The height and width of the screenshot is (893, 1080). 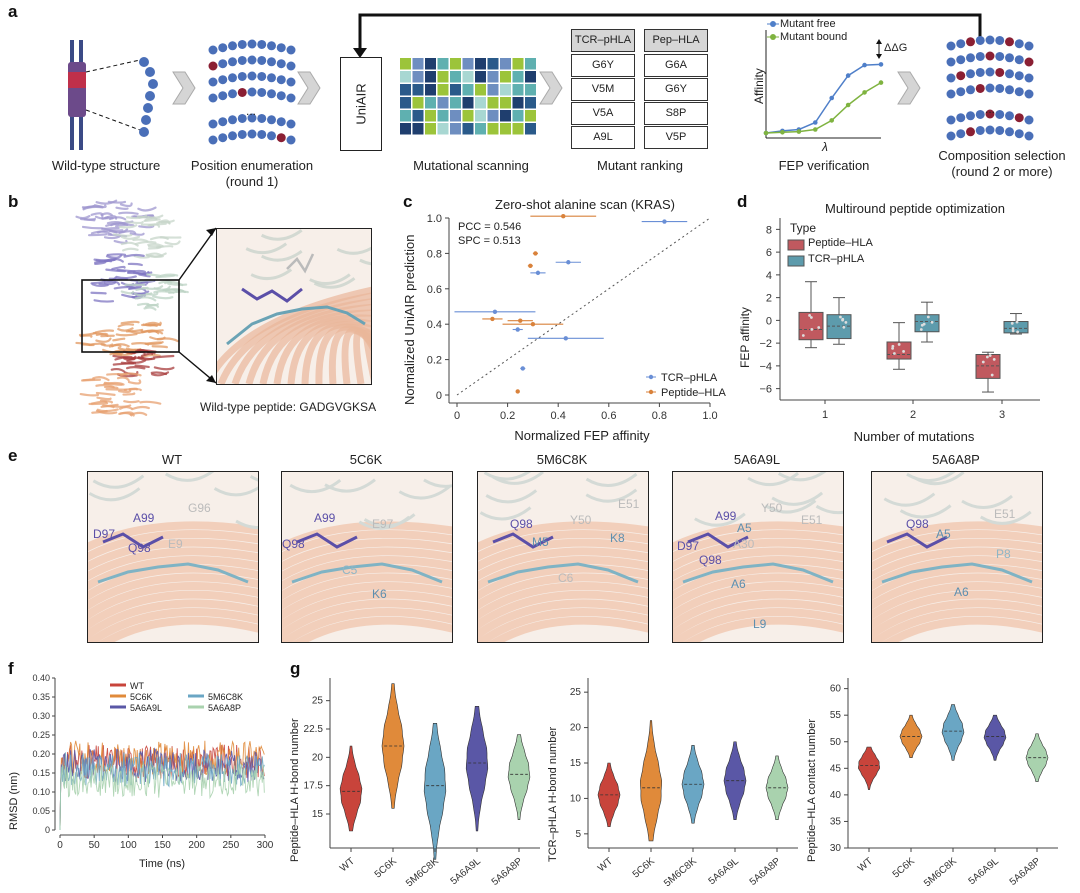 I want to click on panel-label-e: e, so click(x=13, y=455).